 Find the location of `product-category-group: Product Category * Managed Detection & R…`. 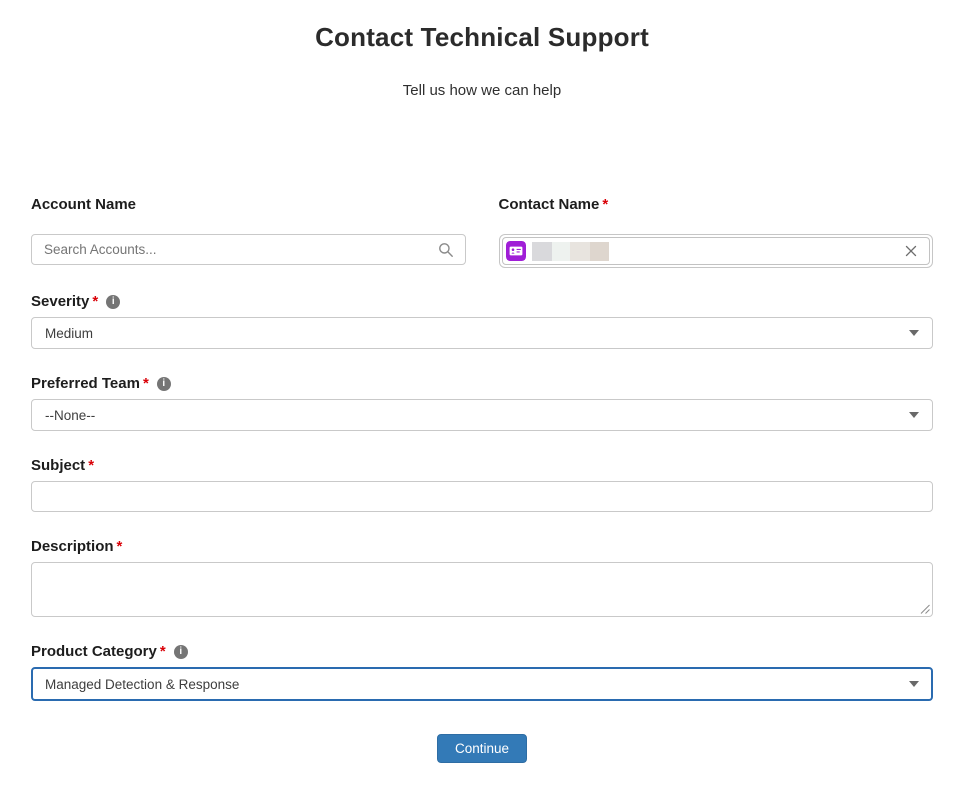

product-category-group: Product Category * Managed Detection & R… is located at coordinates (482, 672).